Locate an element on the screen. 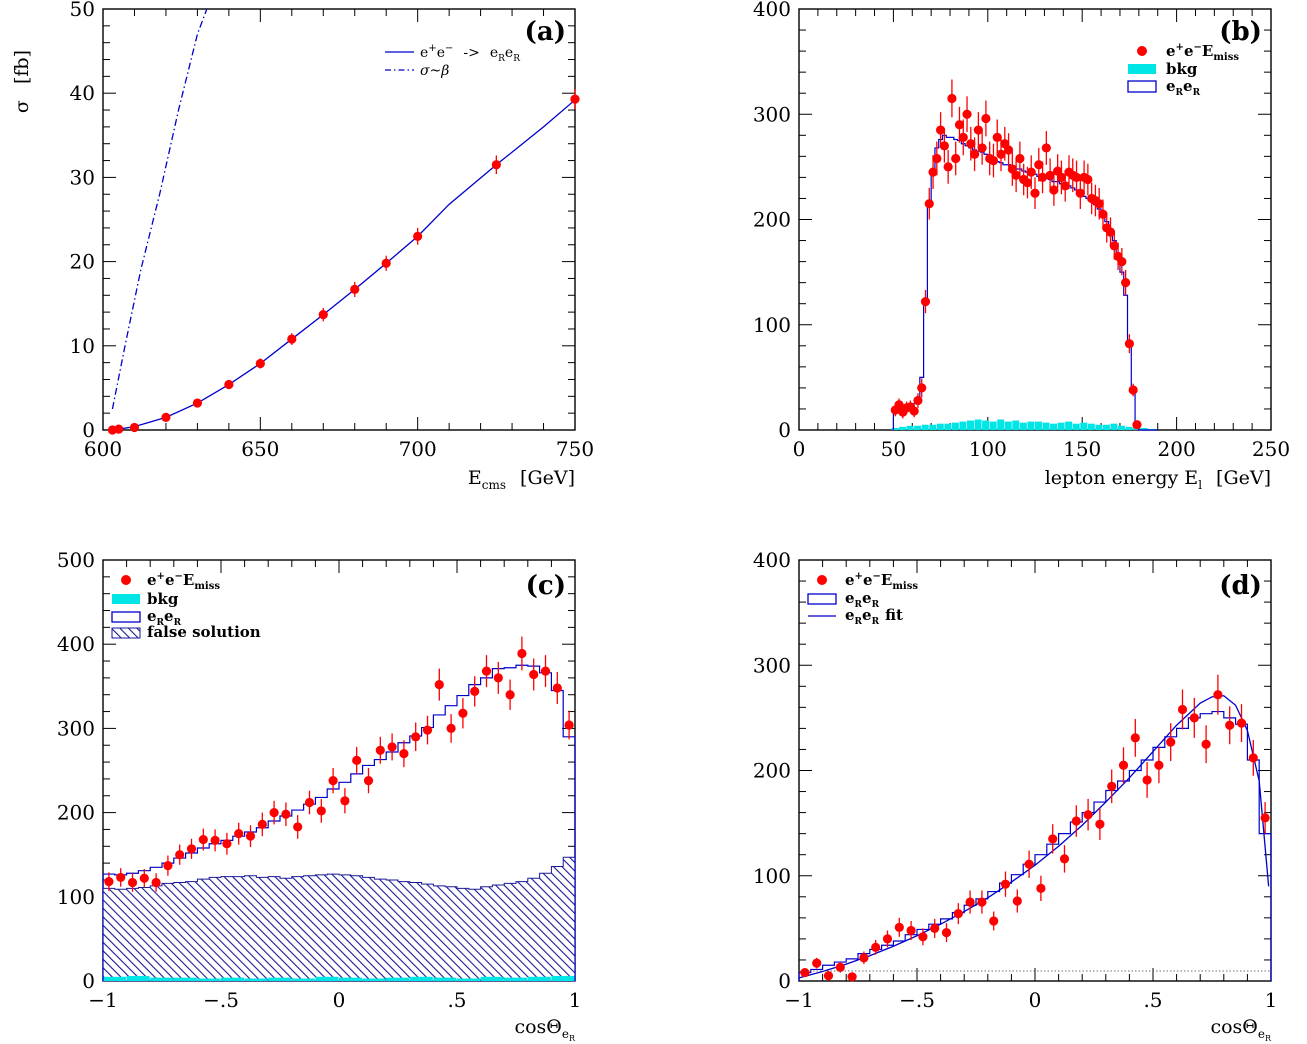 The image size is (1307, 1044). panel-b-tag: (b) is located at coordinates (1240, 32).